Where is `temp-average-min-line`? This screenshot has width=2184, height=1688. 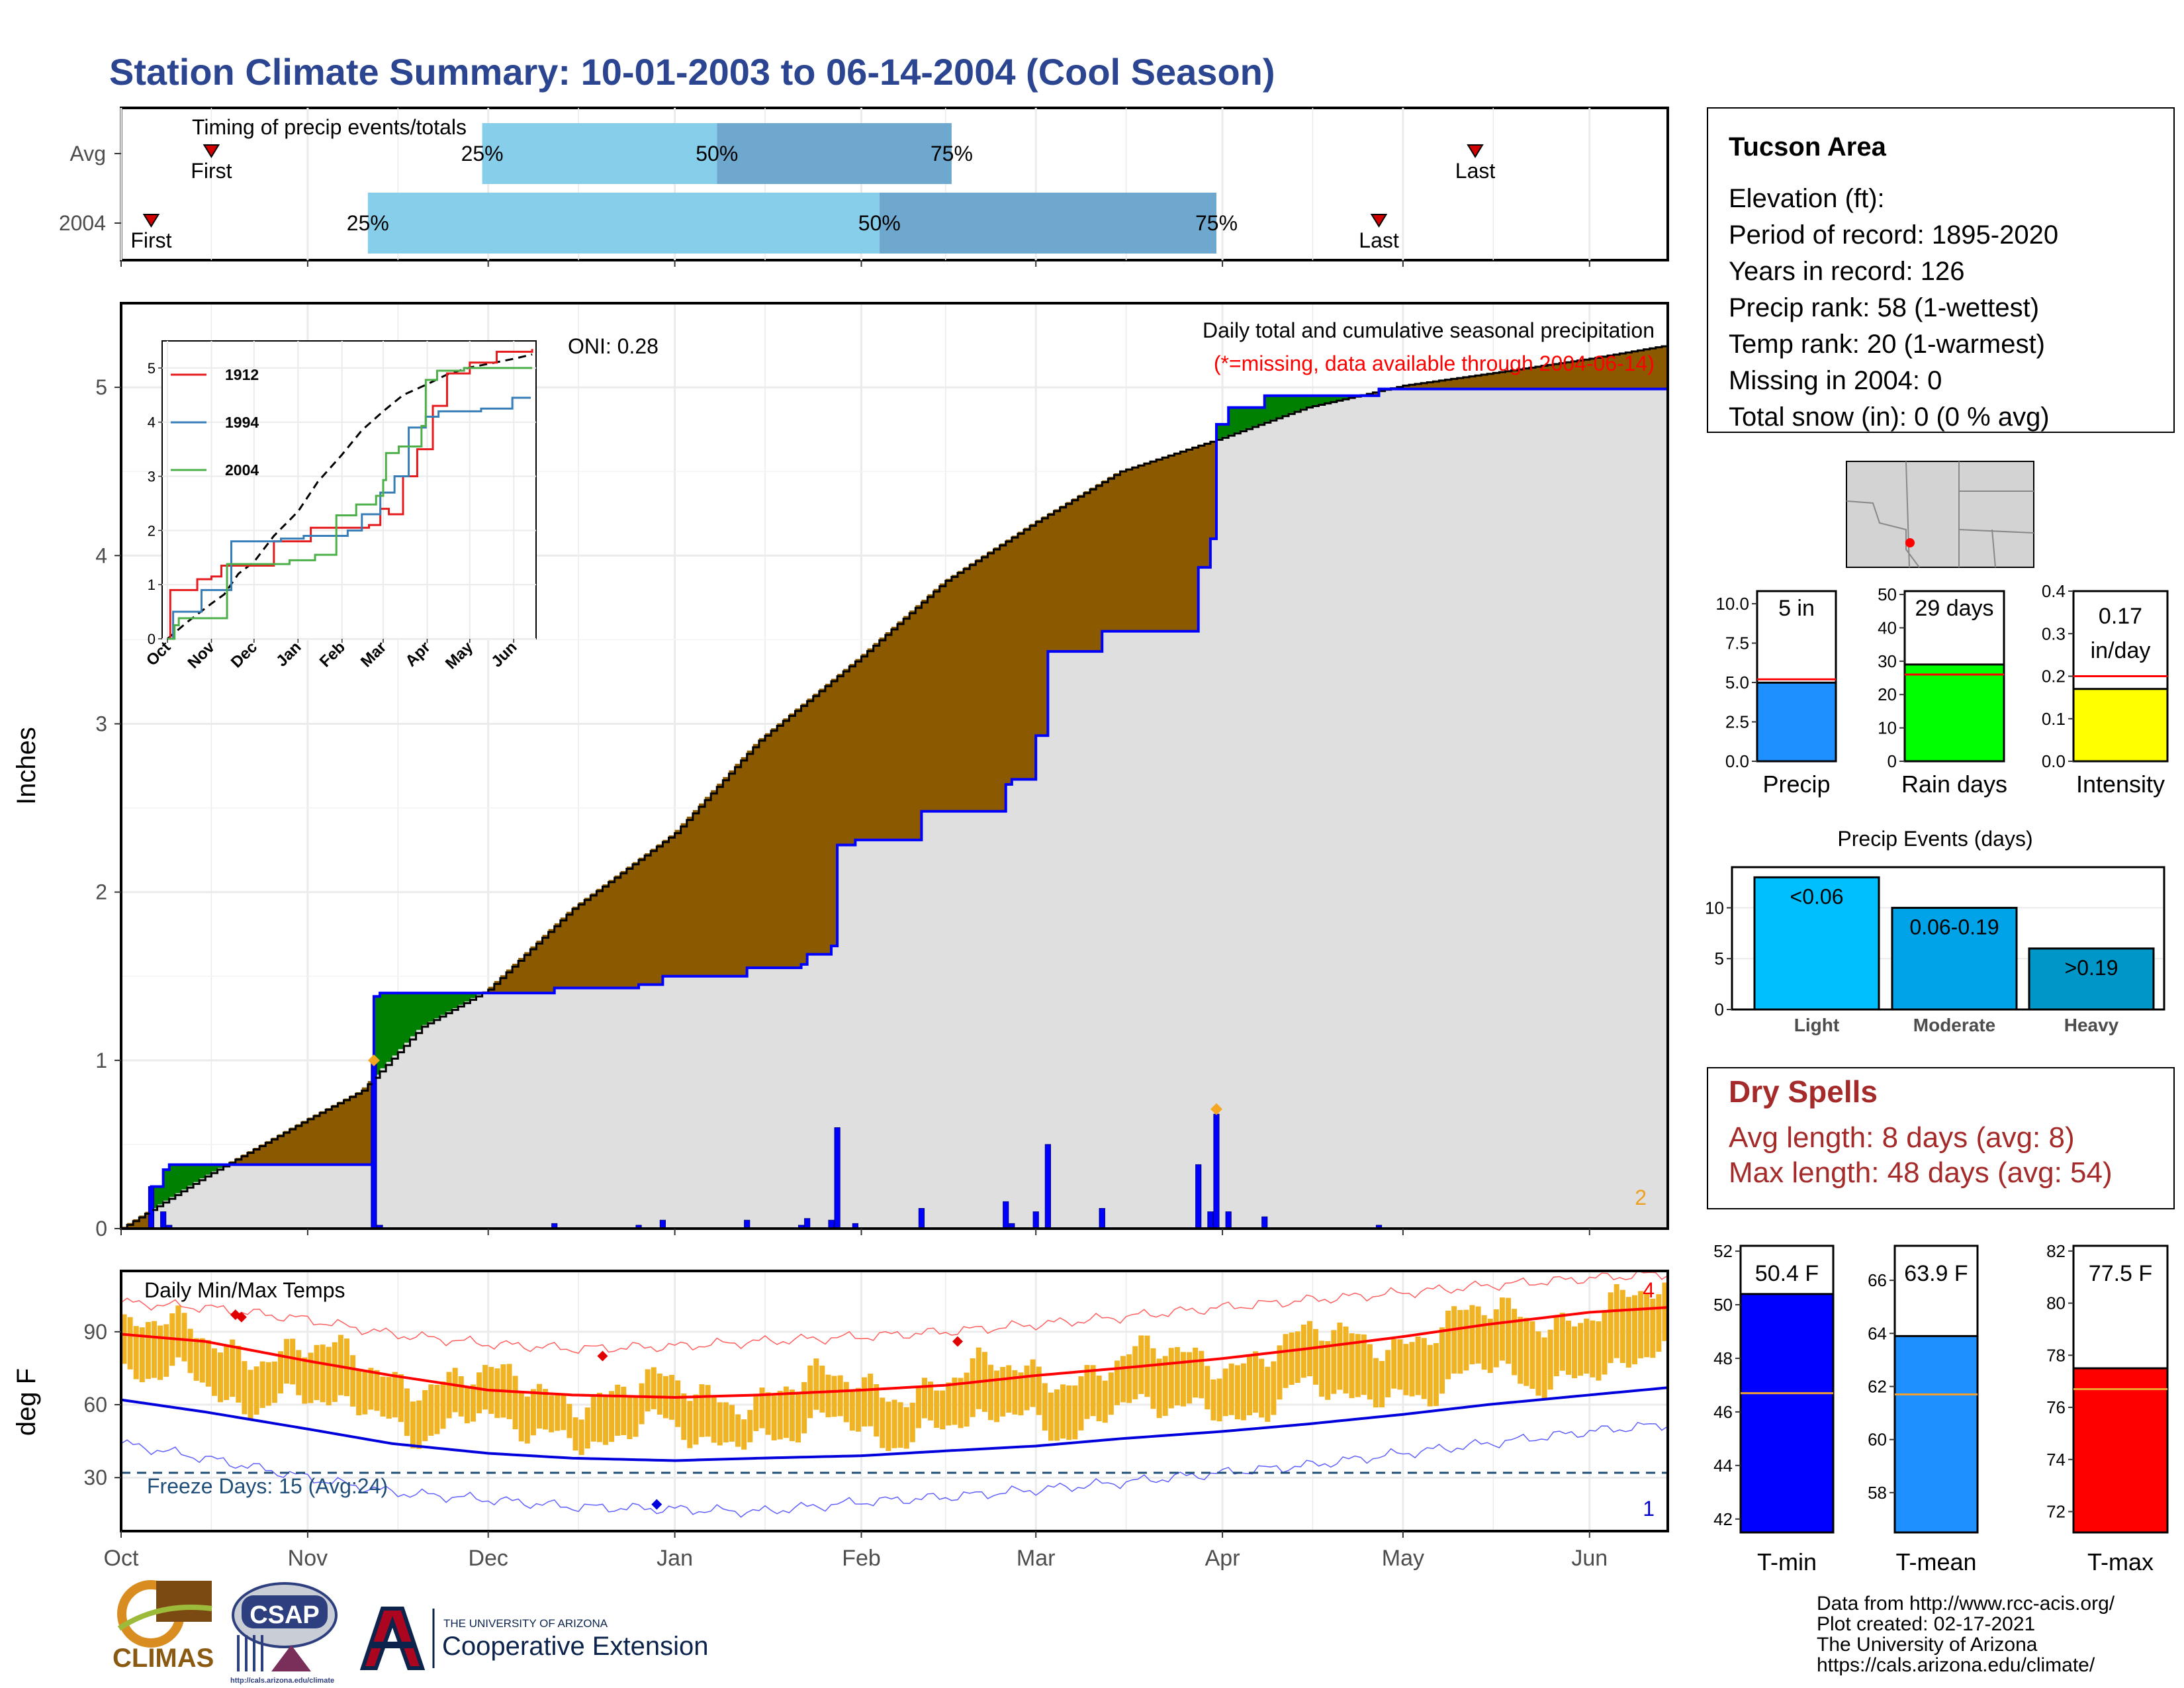
temp-average-min-line is located at coordinates (894, 1424).